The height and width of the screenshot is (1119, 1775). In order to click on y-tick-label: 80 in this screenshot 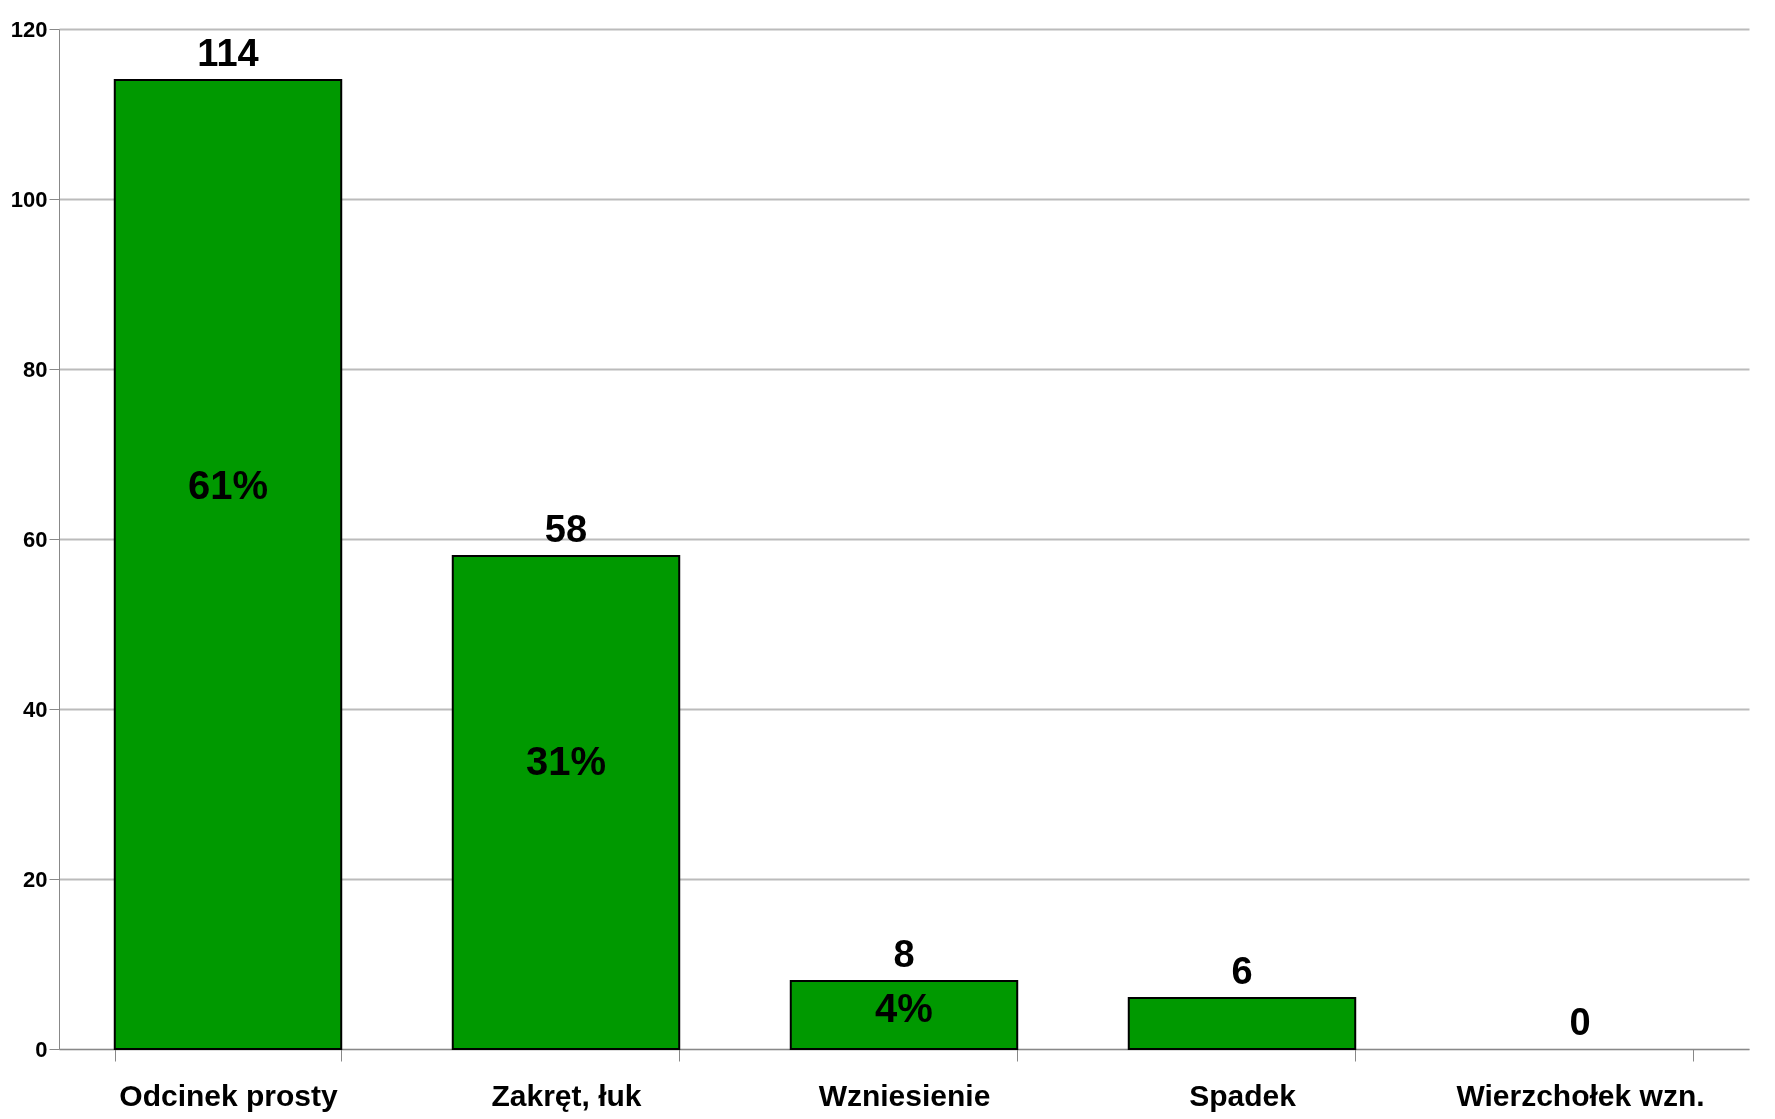, I will do `click(35, 369)`.